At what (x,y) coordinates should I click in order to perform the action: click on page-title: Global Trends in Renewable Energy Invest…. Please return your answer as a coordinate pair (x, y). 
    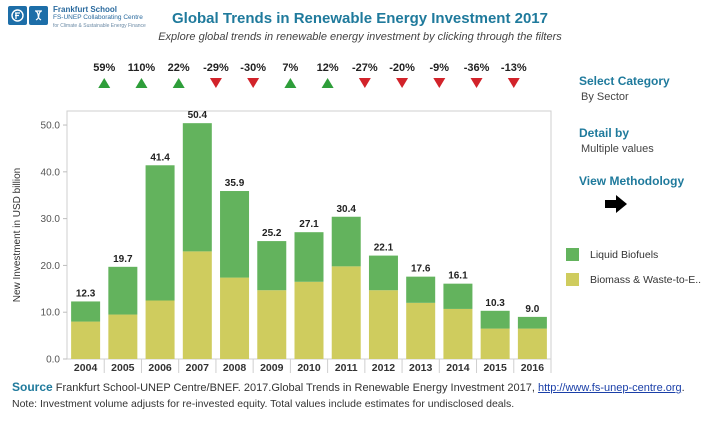
    Looking at the image, I should click on (360, 18).